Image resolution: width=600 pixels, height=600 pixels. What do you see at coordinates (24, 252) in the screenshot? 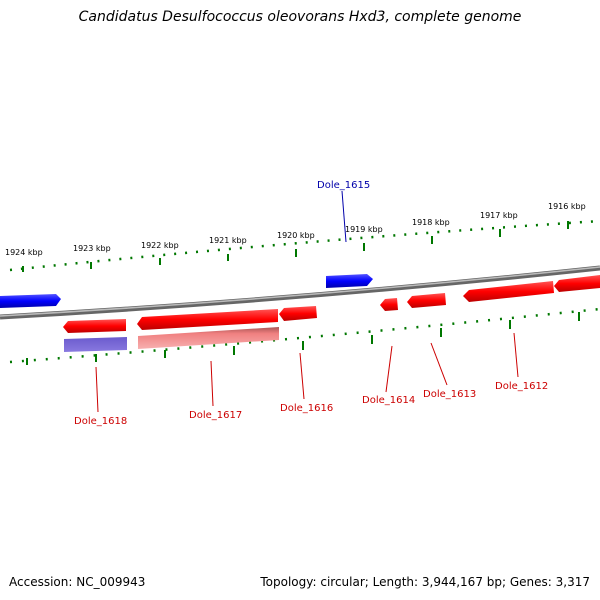
I see `scale-label: 1924 kbp` at bounding box center [24, 252].